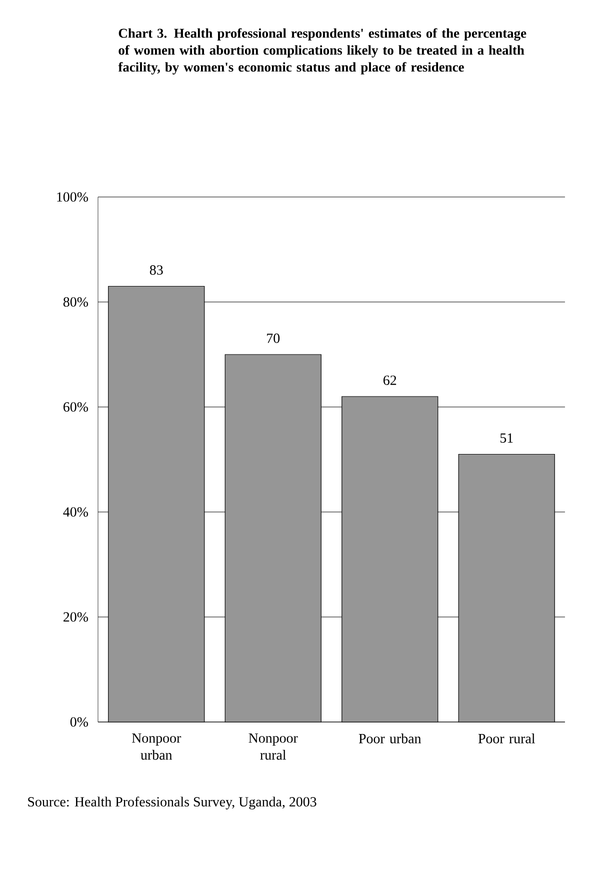 This screenshot has height=886, width=599. What do you see at coordinates (273, 747) in the screenshot?
I see `x-tick-label: Nonpoor rural` at bounding box center [273, 747].